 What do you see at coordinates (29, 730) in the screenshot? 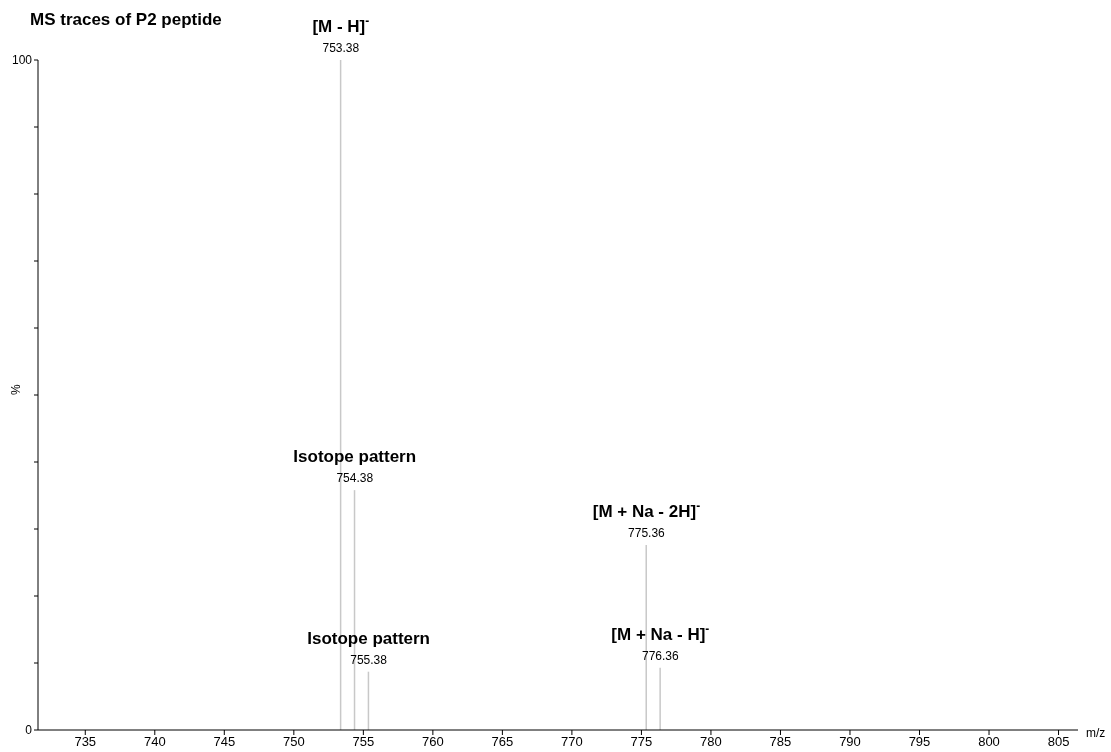
I see `y-tick-label: 0` at bounding box center [29, 730].